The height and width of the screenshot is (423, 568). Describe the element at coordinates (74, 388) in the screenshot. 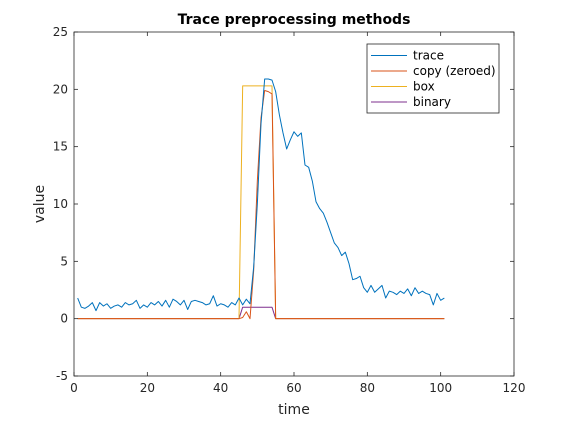

I see `x-tick-label: 0` at that location.